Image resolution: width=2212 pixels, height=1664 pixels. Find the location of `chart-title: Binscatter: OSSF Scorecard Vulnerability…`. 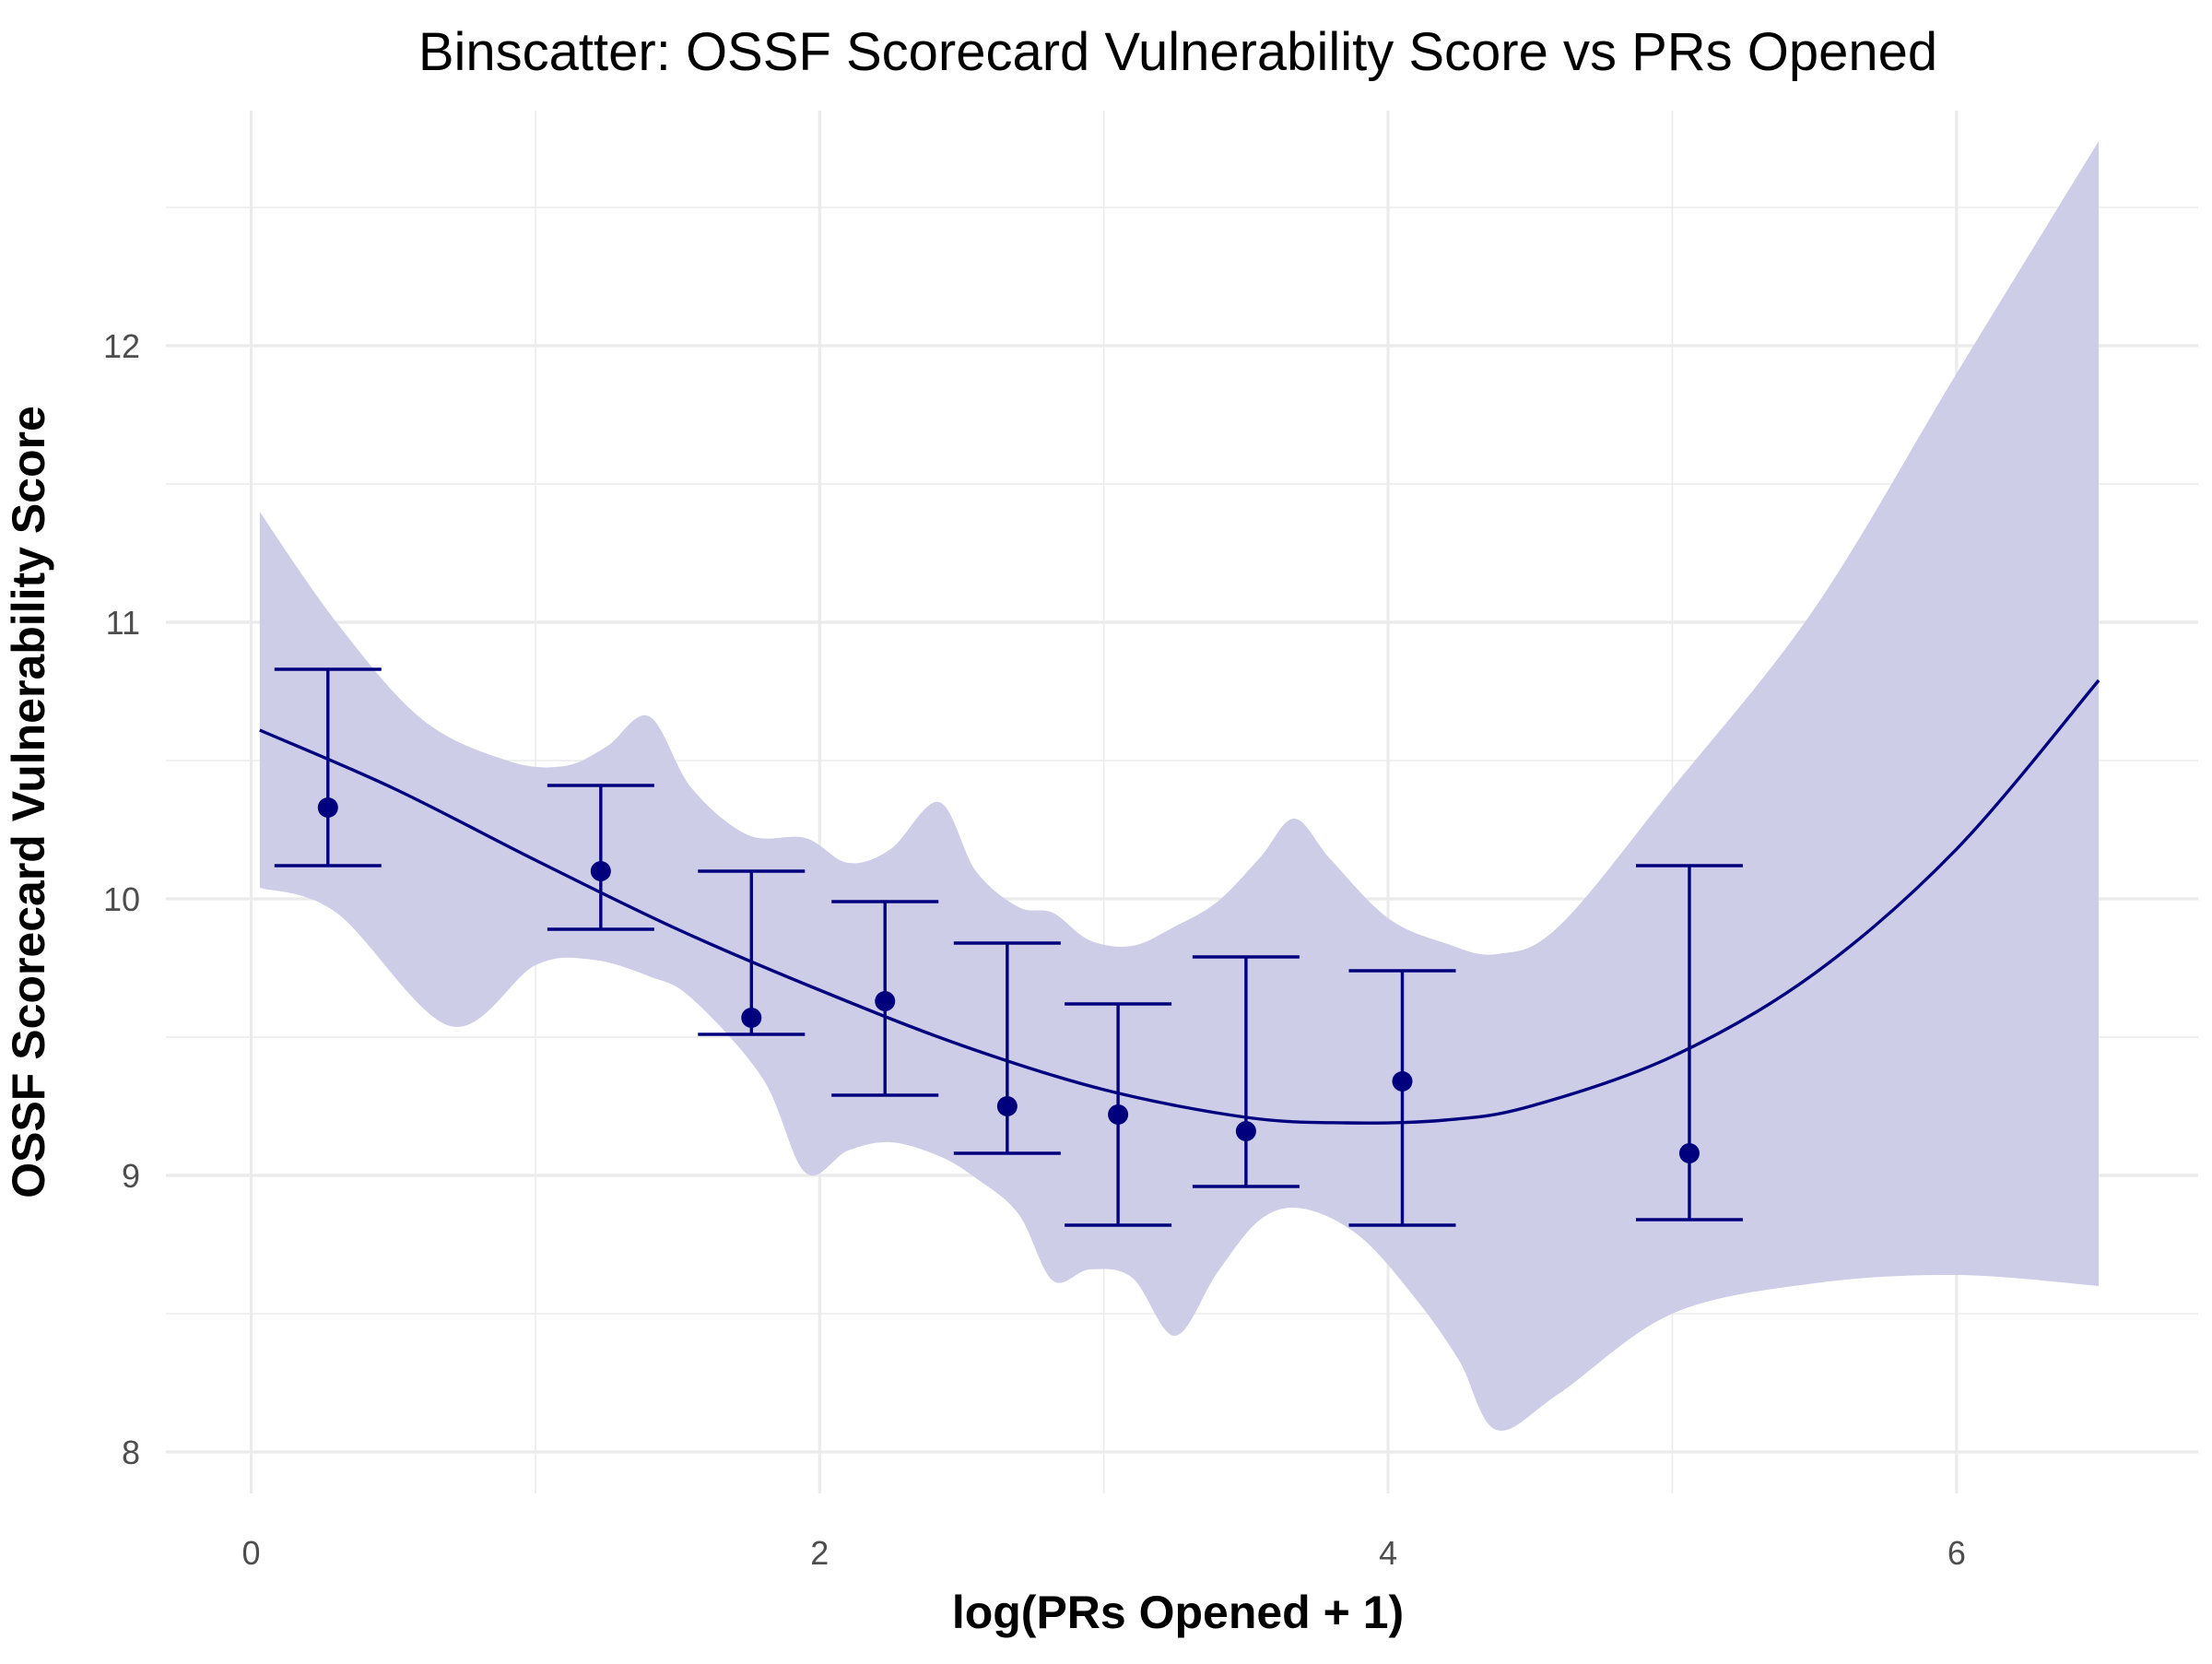

chart-title: Binscatter: OSSF Scorecard Vulnerability… is located at coordinates (1177, 52).